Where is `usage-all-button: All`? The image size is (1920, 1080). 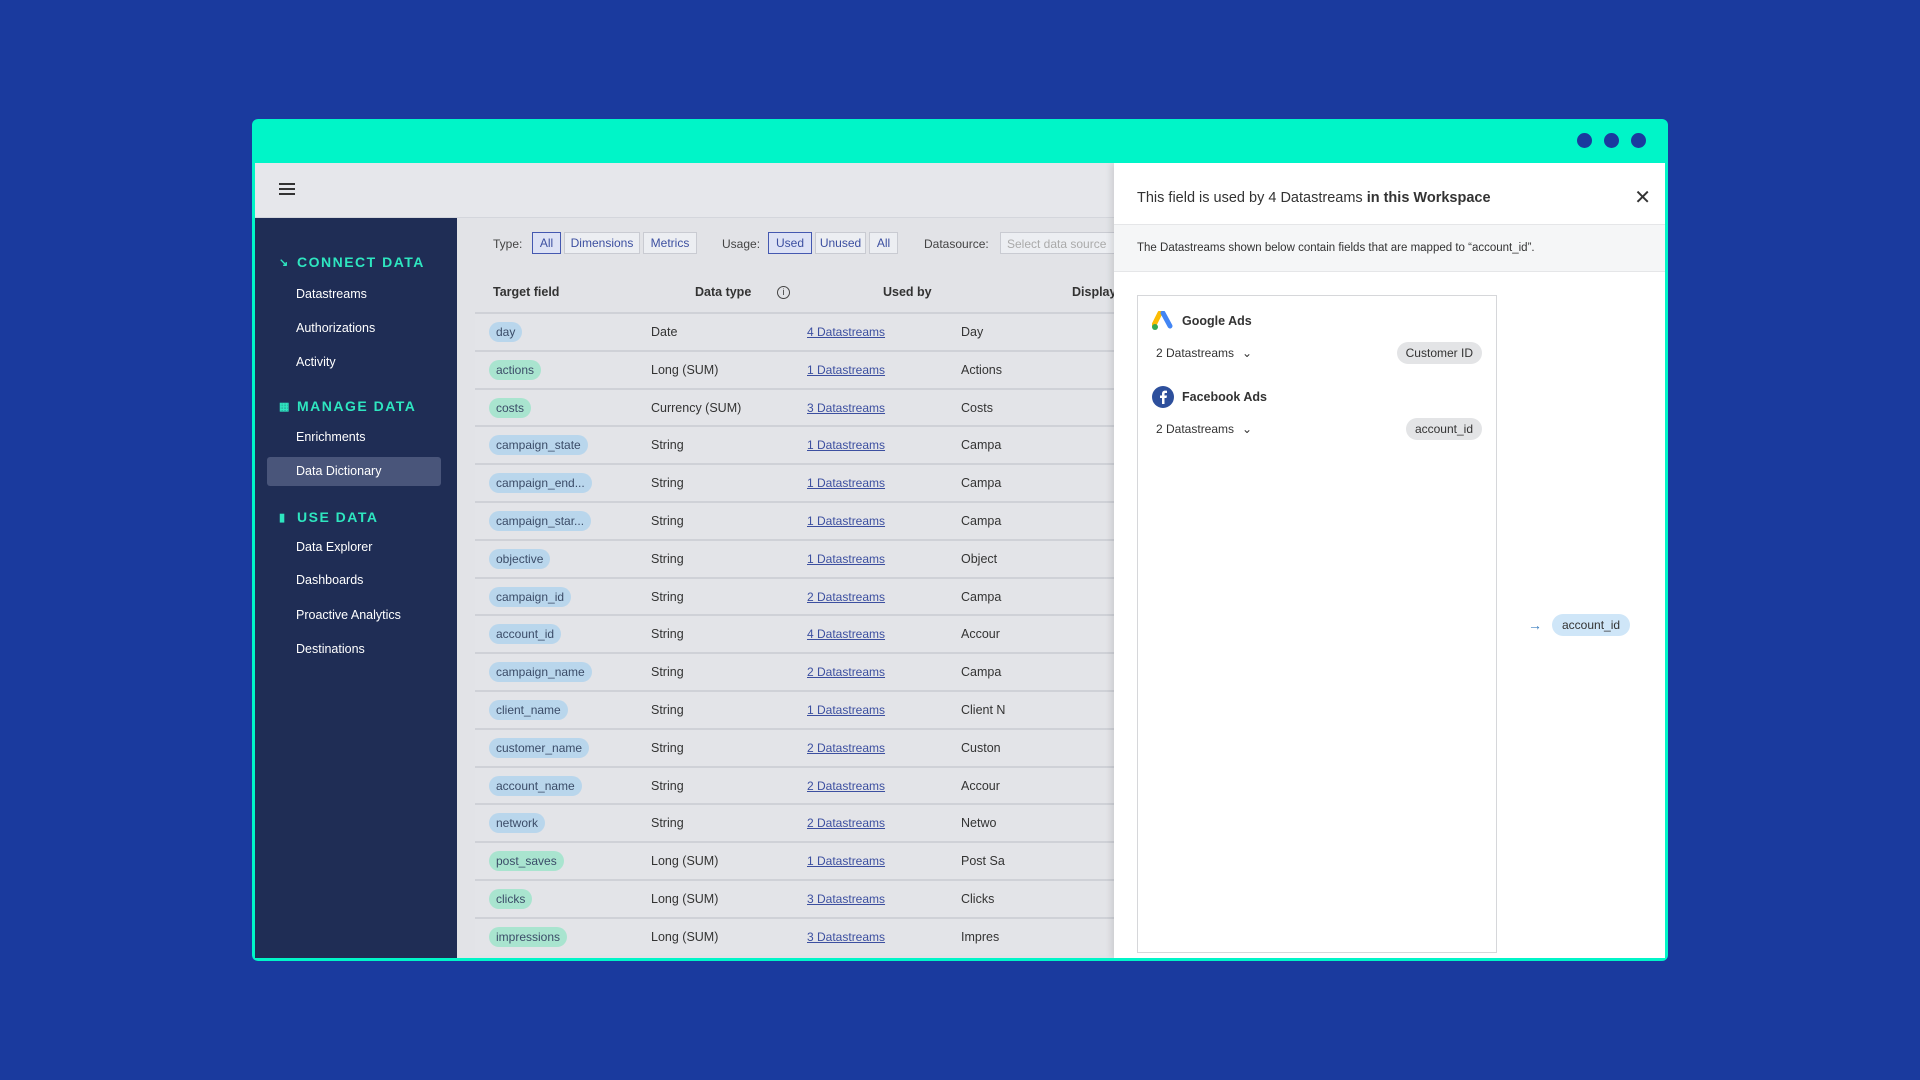
usage-all-button: All is located at coordinates (883, 243).